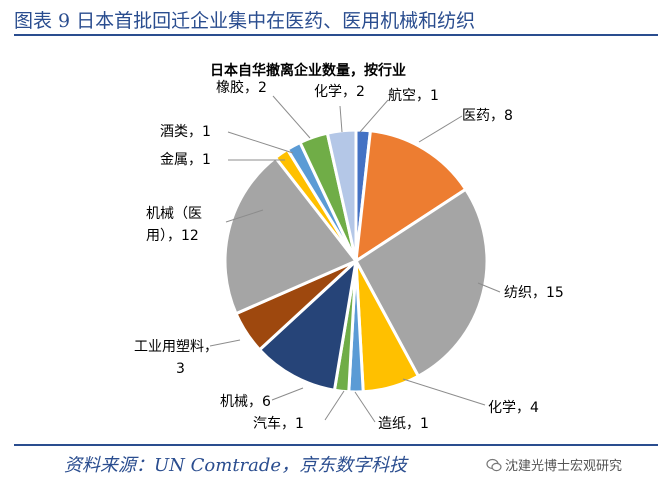  What do you see at coordinates (180, 369) in the screenshot?
I see `slice-label-gongye-line2: 3` at bounding box center [180, 369].